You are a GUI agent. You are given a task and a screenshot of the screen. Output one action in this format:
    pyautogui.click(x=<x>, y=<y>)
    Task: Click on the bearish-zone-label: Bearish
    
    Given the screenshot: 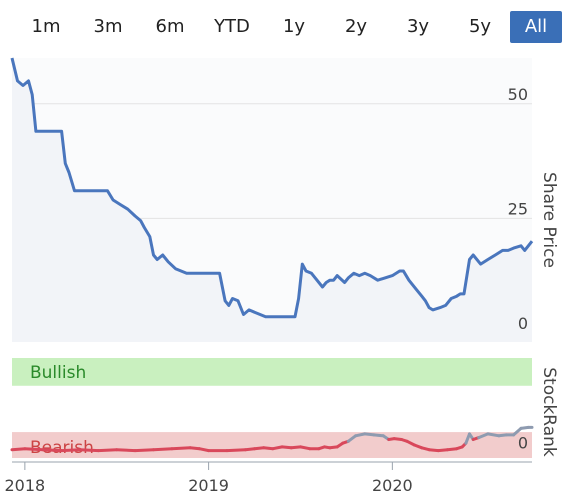 What is the action you would take?
    pyautogui.click(x=62, y=448)
    